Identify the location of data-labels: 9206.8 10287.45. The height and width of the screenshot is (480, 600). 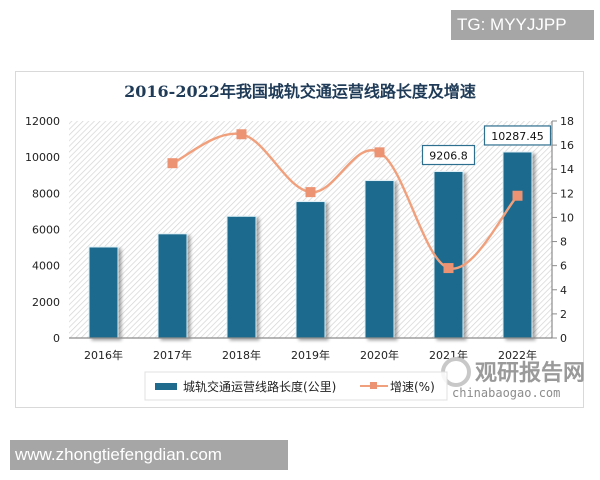
(486, 145).